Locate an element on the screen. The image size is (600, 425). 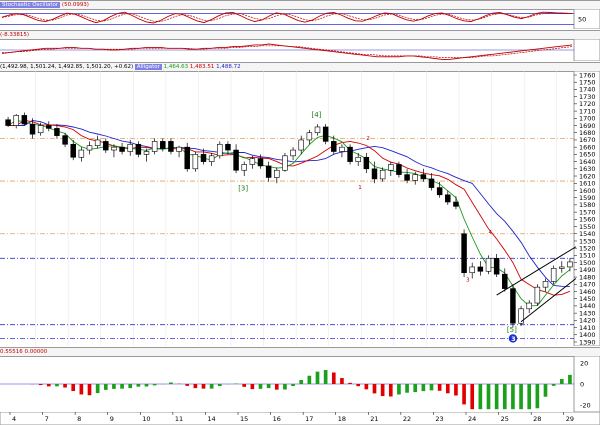
sub-wave-3-label: 3 is located at coordinates (468, 280).